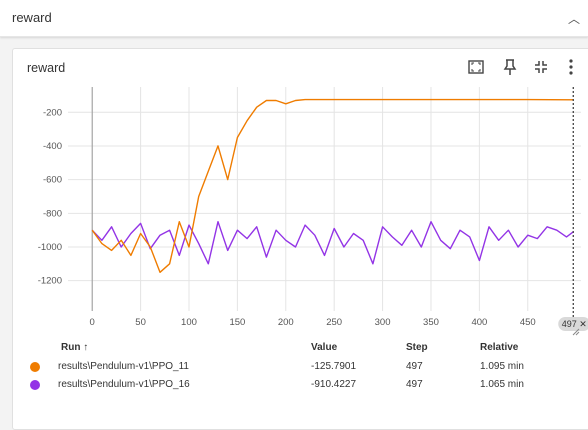 The image size is (588, 430). Describe the element at coordinates (502, 384) in the screenshot. I see `run-relative: 1.065 min` at that location.